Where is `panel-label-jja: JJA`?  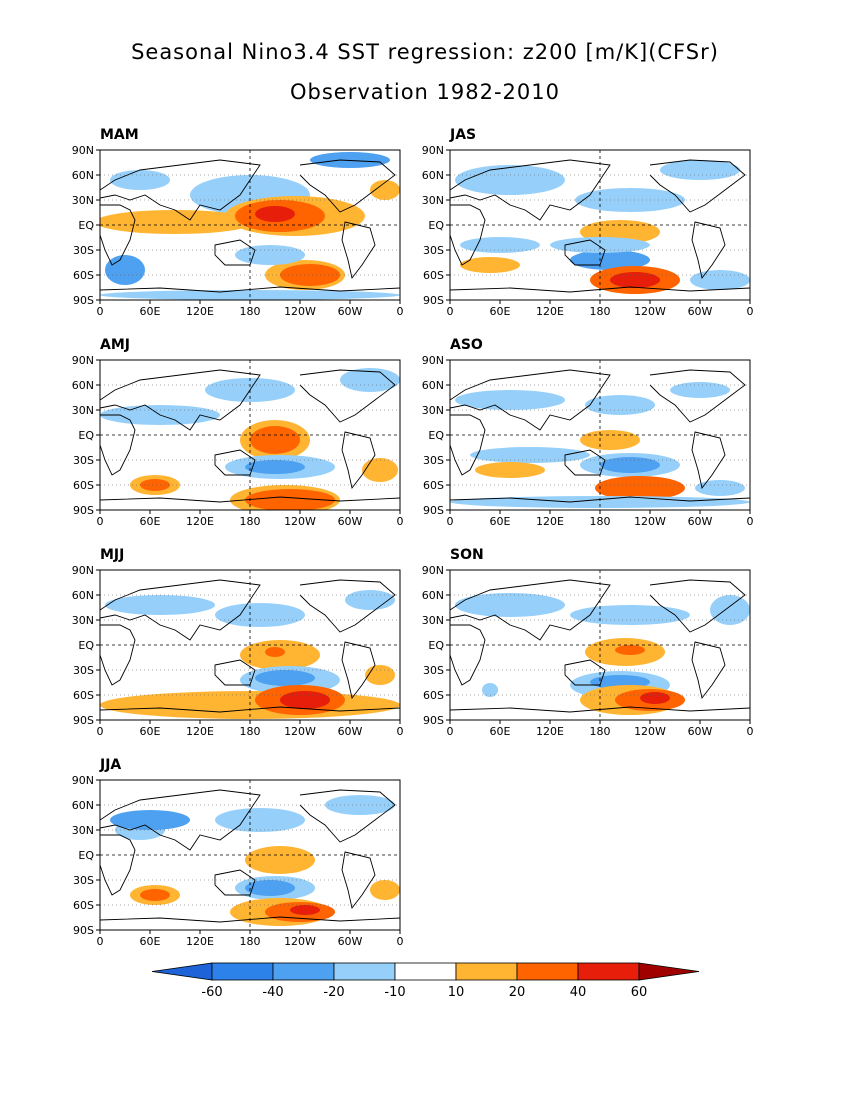
panel-label-jja: JJA is located at coordinates (111, 765).